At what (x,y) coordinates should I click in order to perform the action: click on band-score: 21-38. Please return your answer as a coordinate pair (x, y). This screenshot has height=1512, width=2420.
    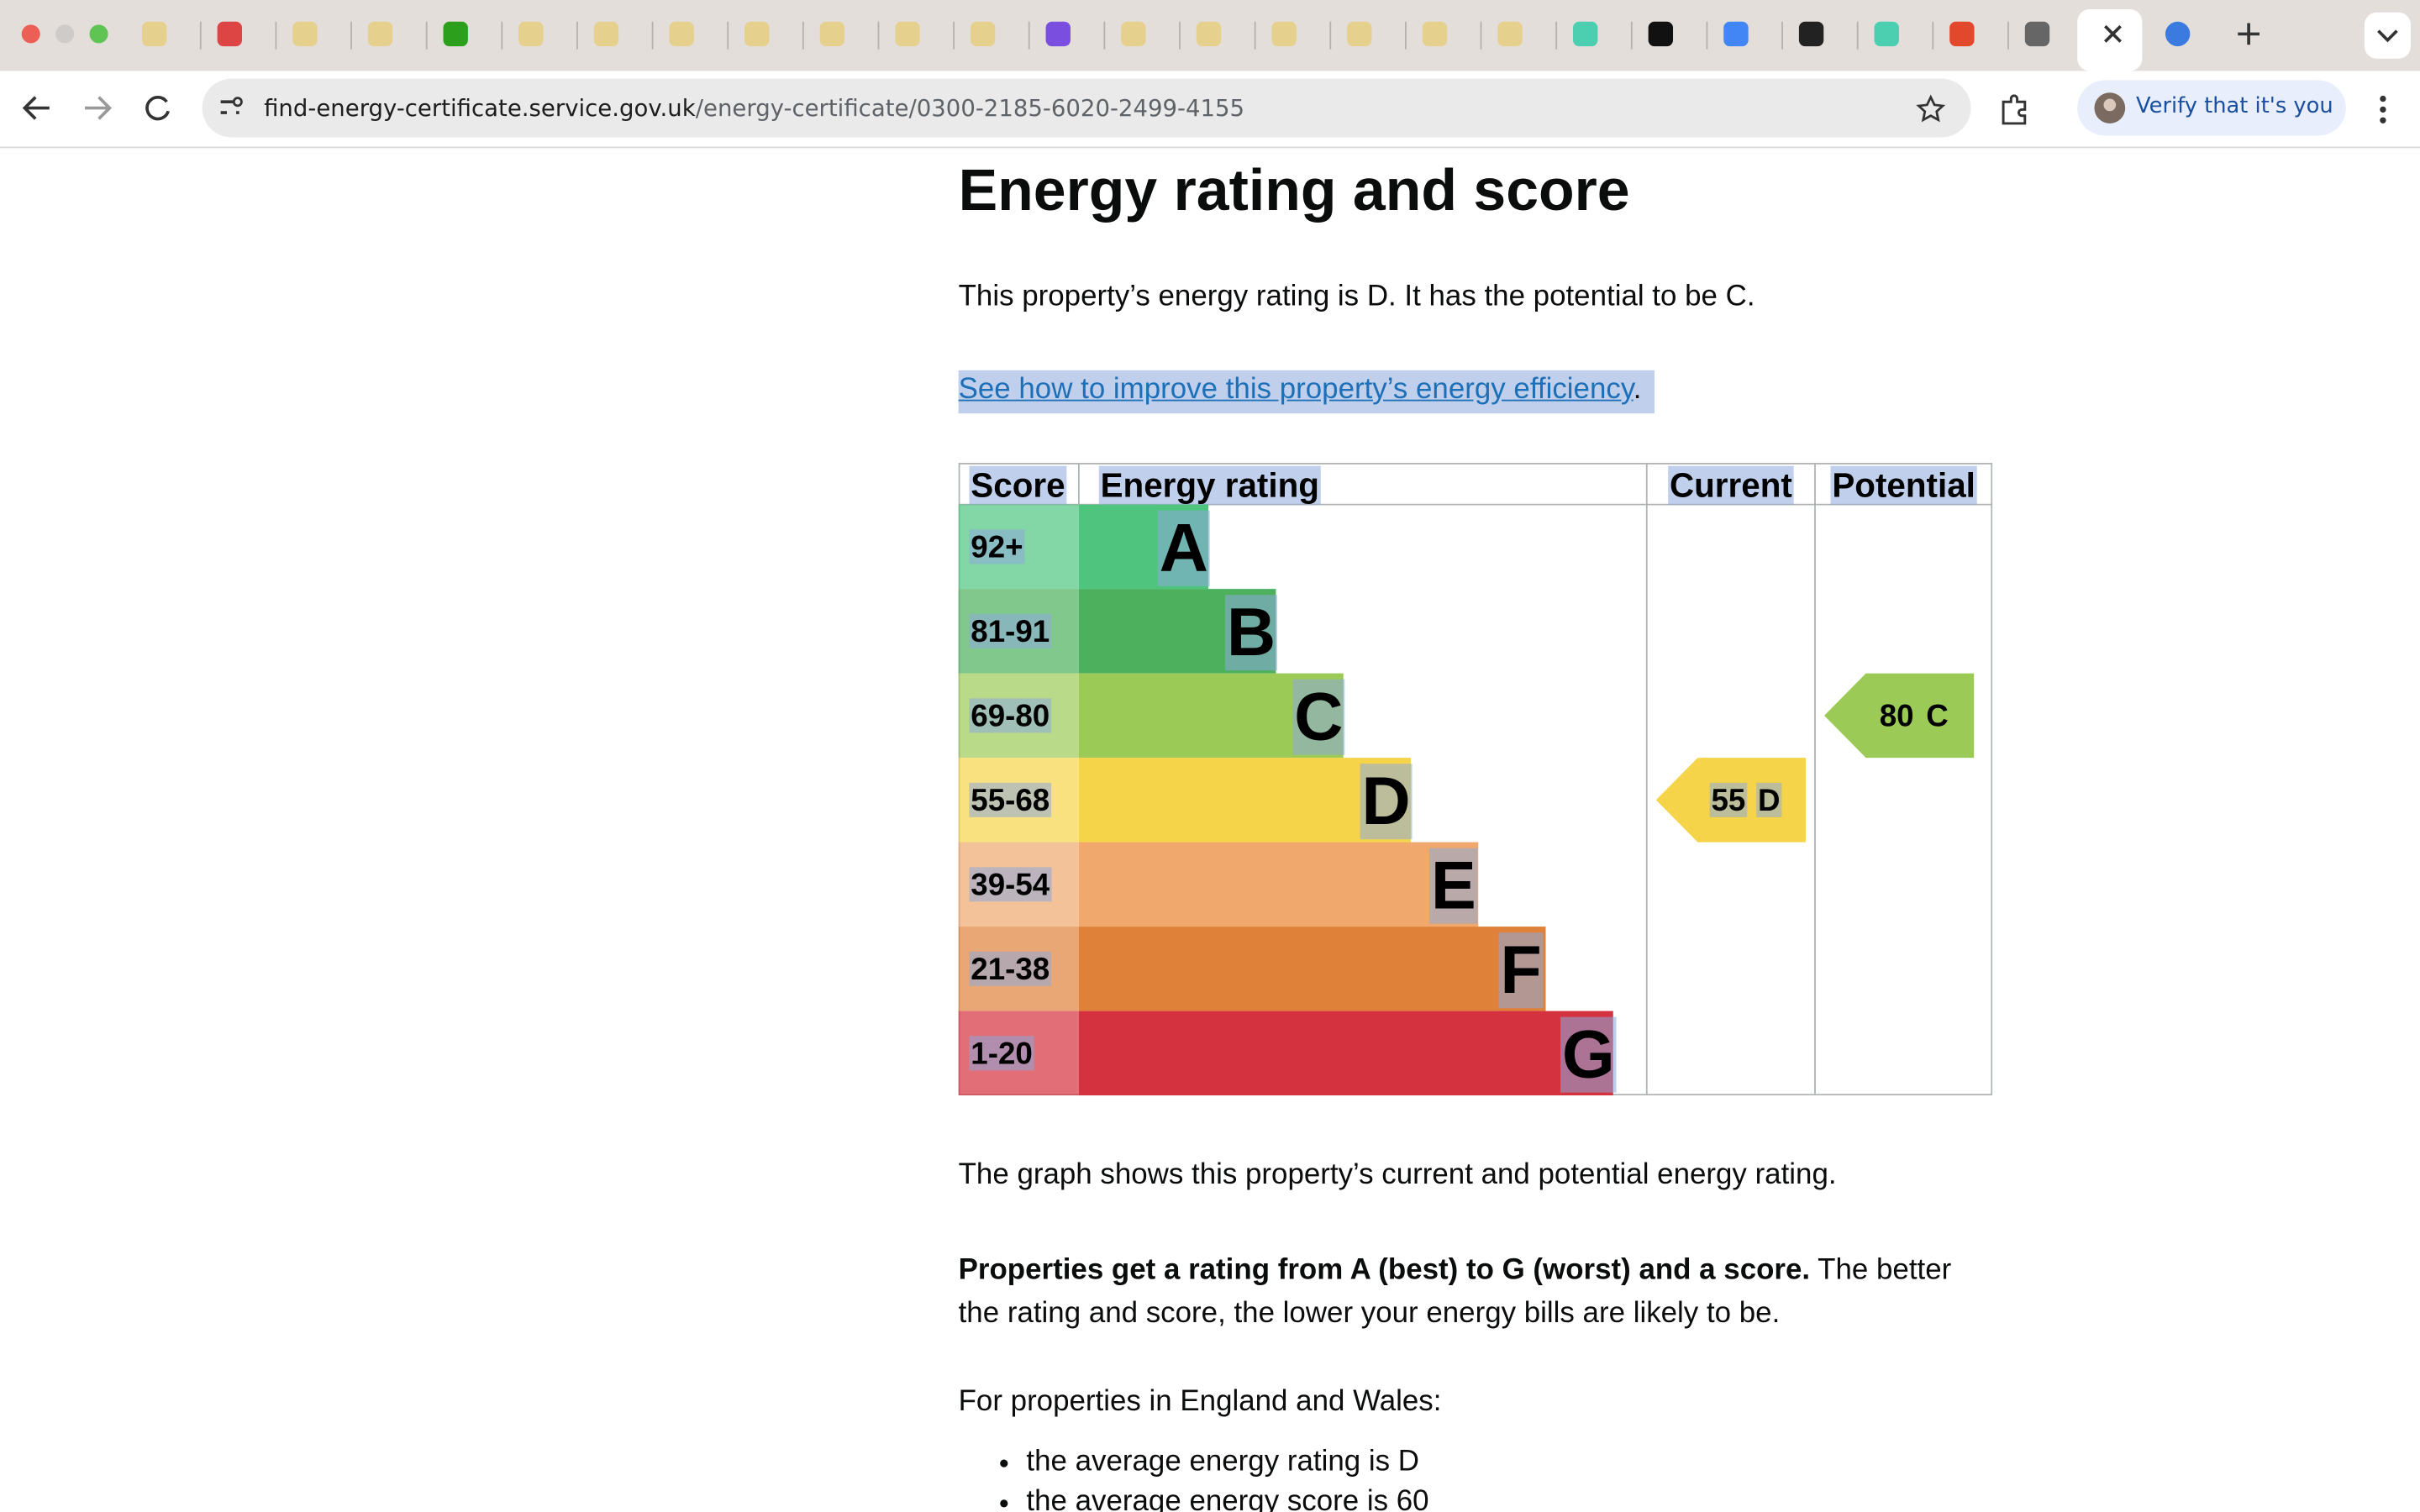
    Looking at the image, I should click on (1011, 969).